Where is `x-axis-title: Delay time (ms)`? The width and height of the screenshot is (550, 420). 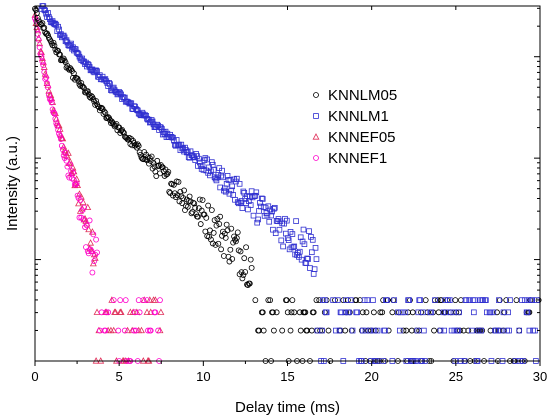 x-axis-title: Delay time (ms) is located at coordinates (287, 407).